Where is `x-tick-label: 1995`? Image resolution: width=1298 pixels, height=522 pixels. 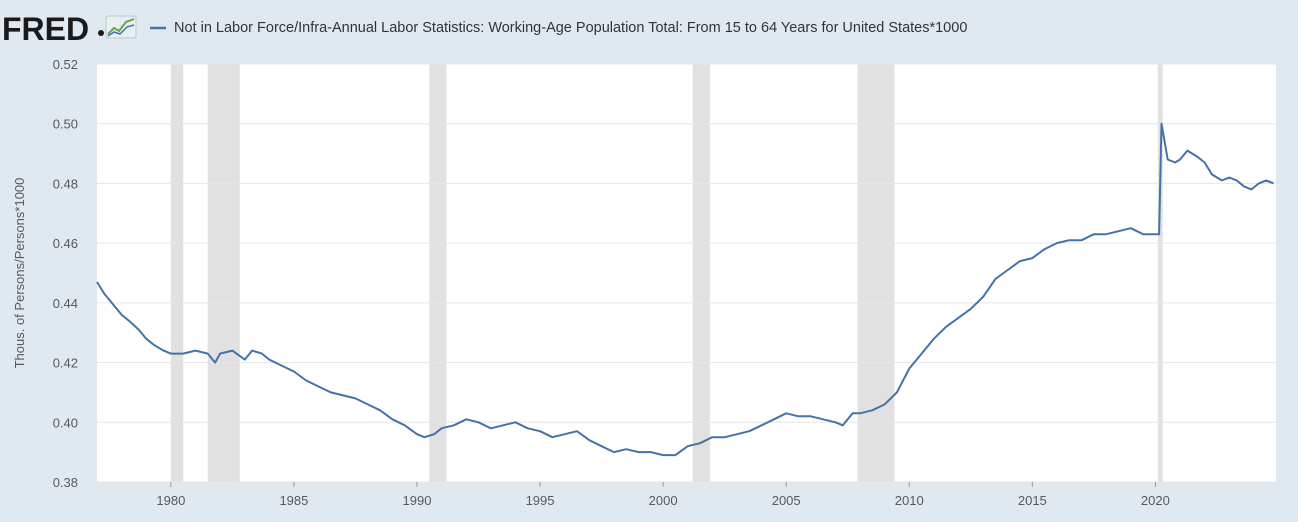
x-tick-label: 1995 is located at coordinates (540, 500).